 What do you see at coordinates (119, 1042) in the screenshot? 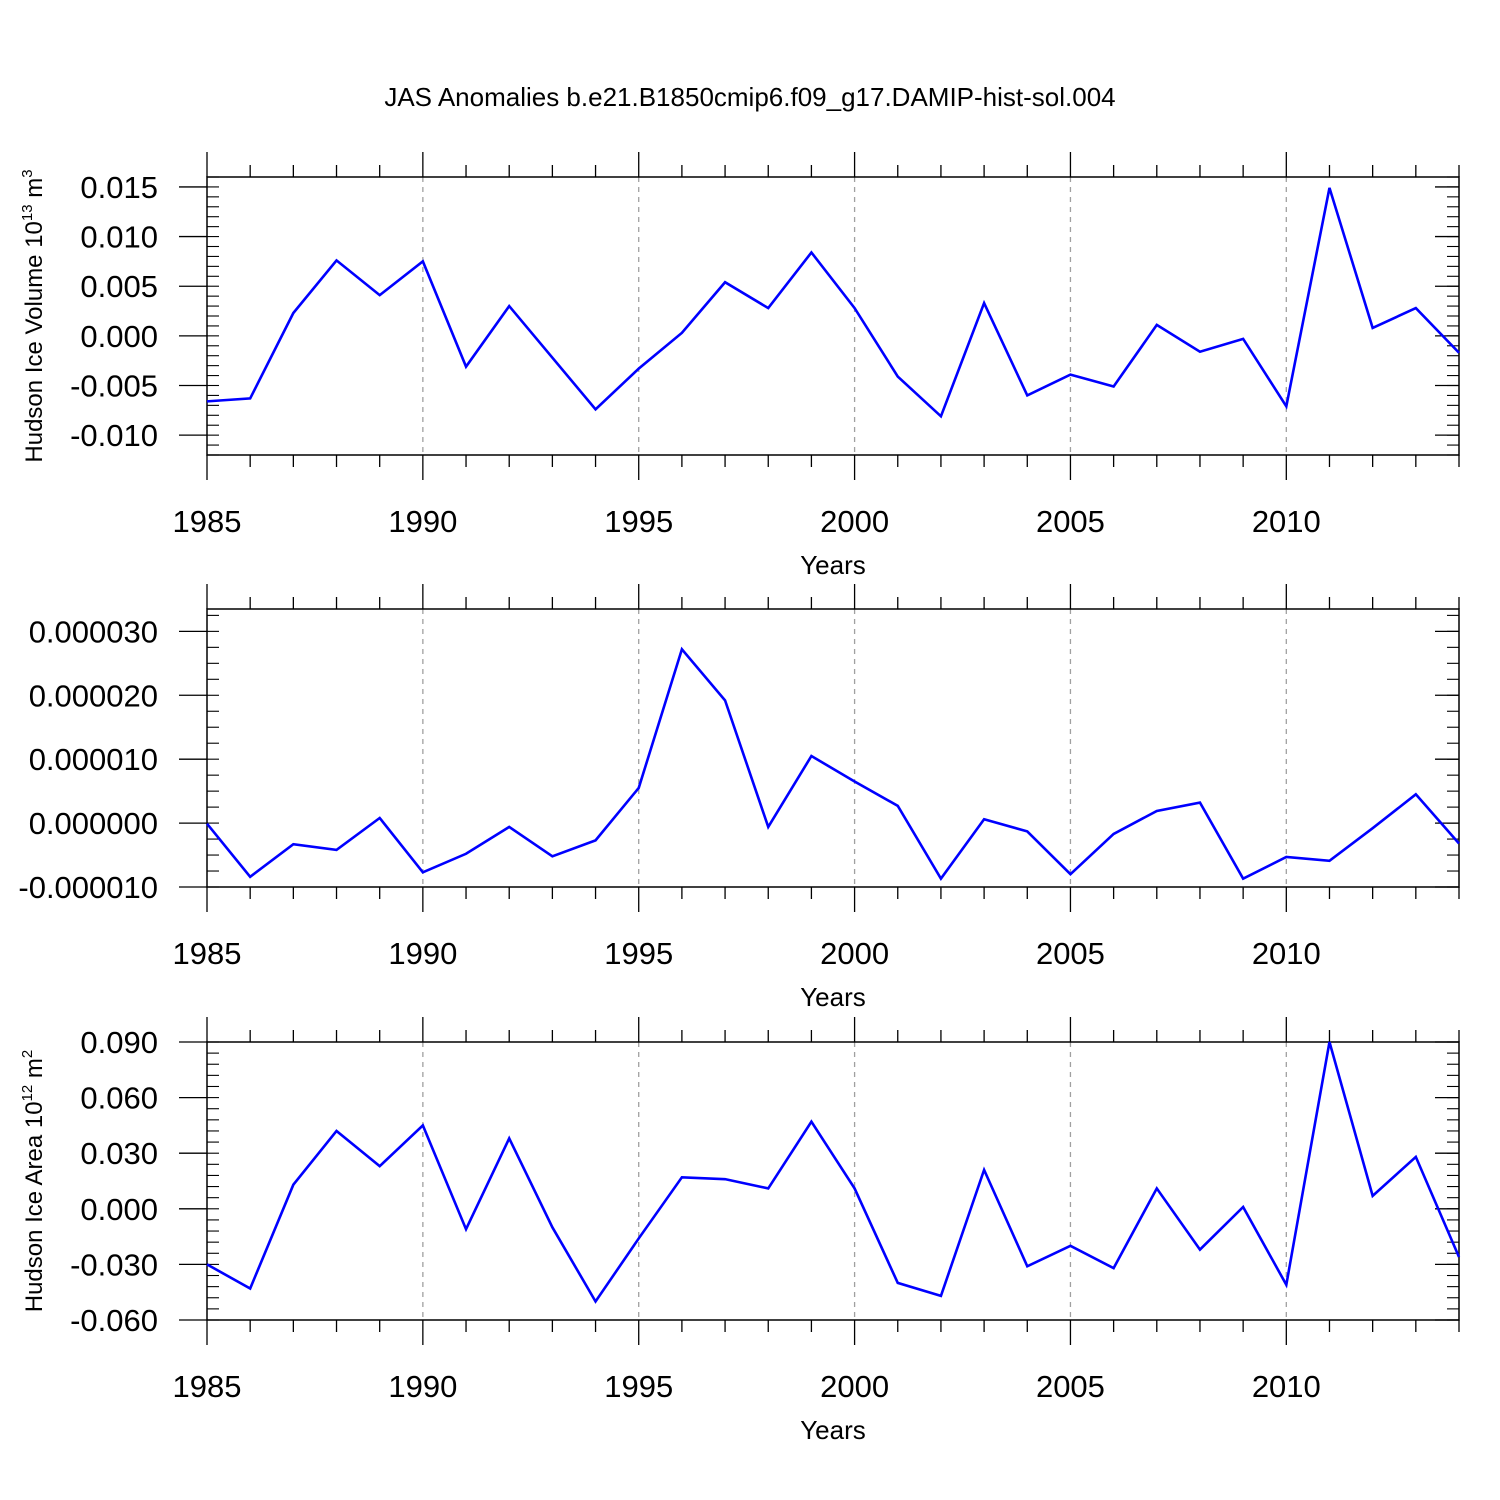
I see `y-tick-label: 0.090` at bounding box center [119, 1042].